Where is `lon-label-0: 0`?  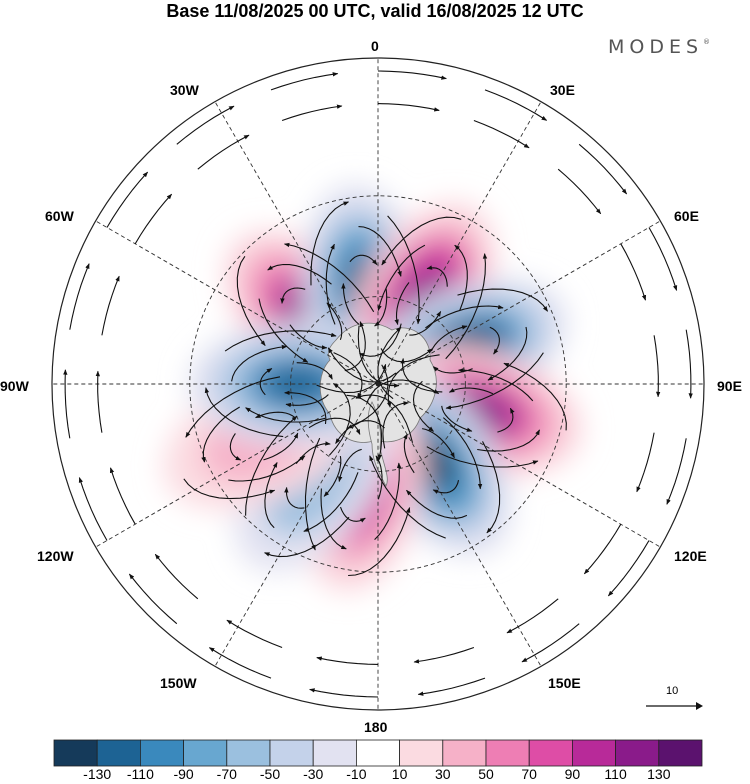
lon-label-0: 0 is located at coordinates (375, 46).